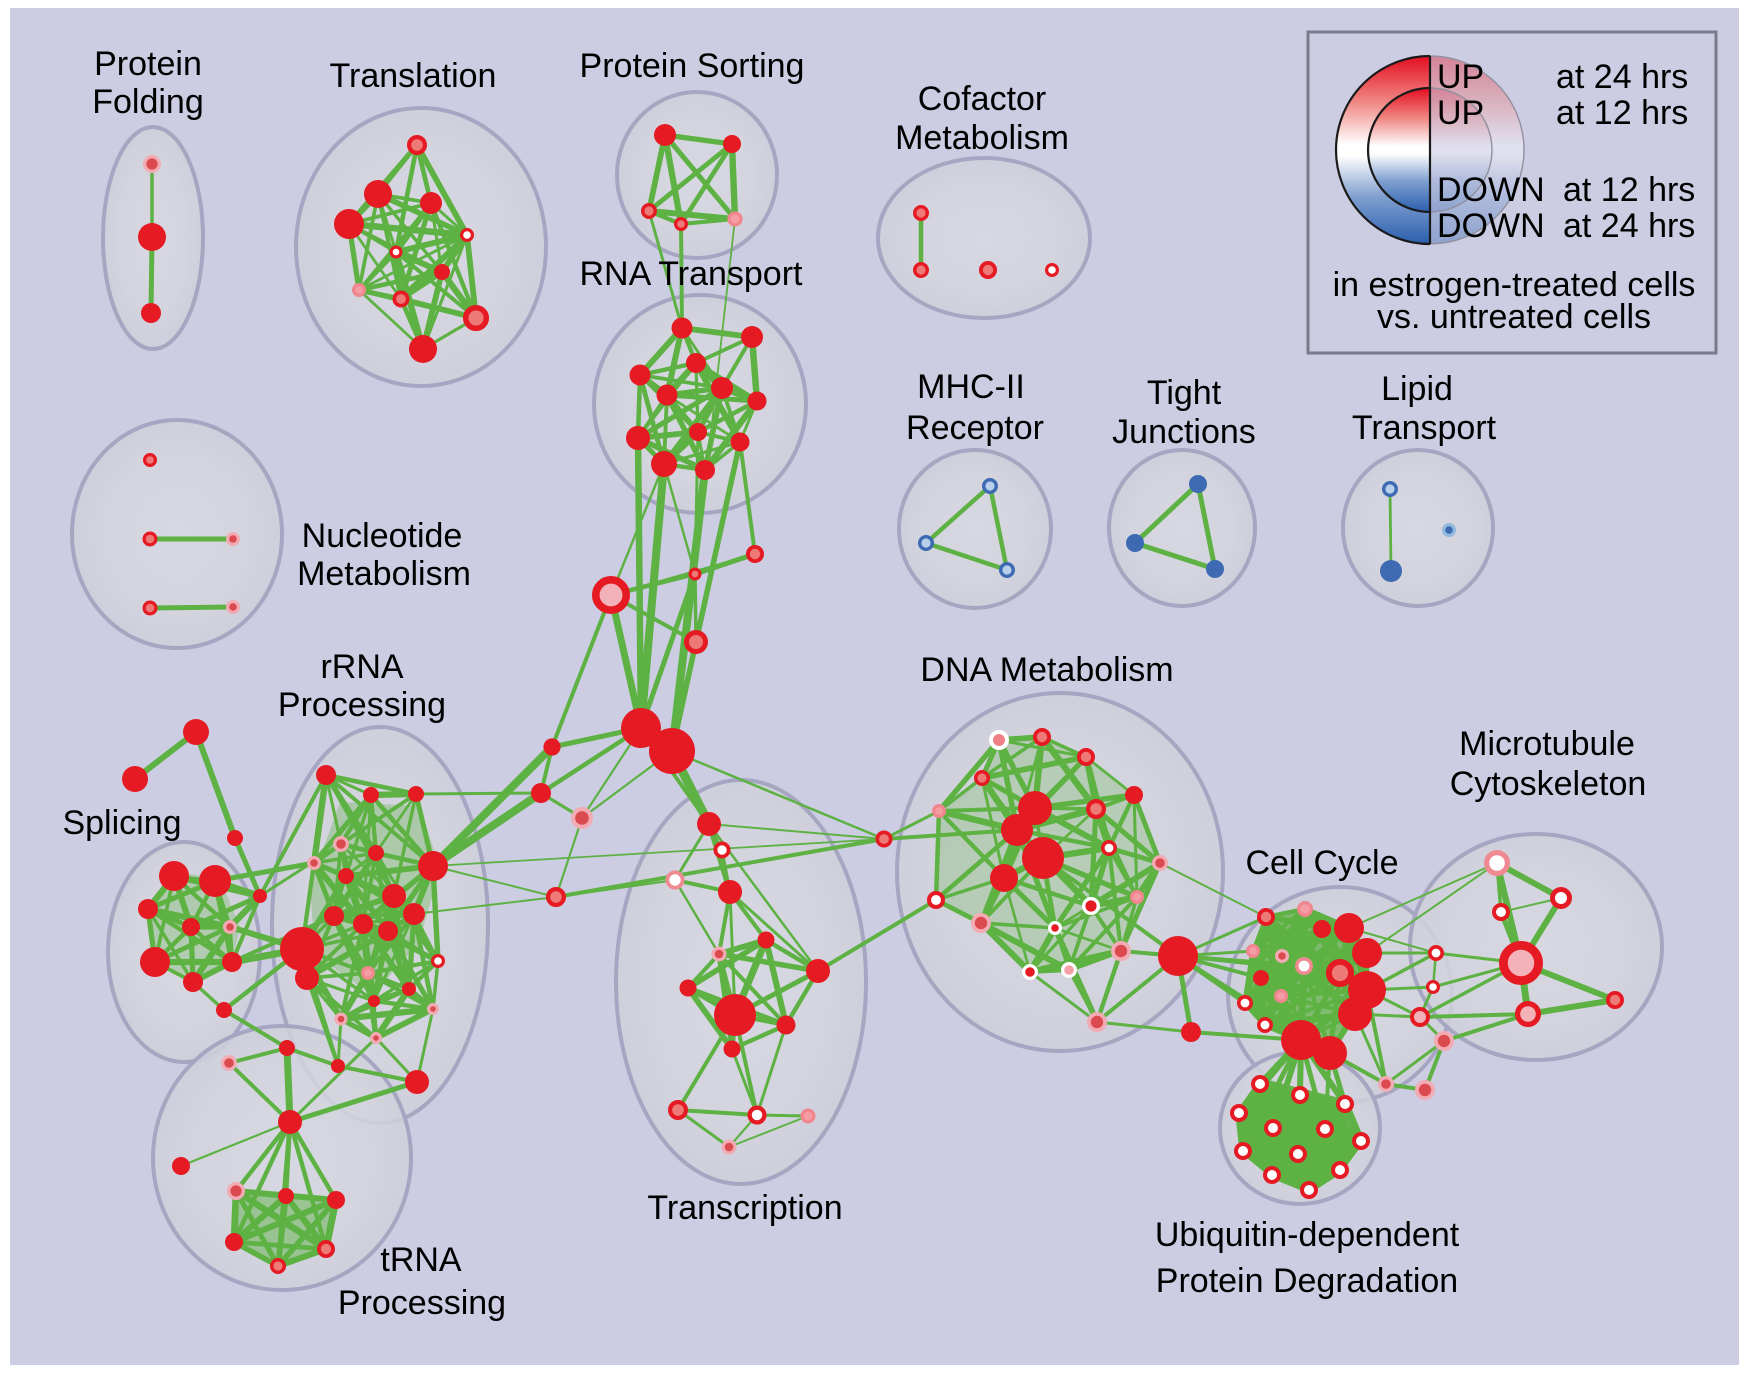  Describe the element at coordinates (692, 274) in the screenshot. I see `svg-text: RNA Transport` at that location.